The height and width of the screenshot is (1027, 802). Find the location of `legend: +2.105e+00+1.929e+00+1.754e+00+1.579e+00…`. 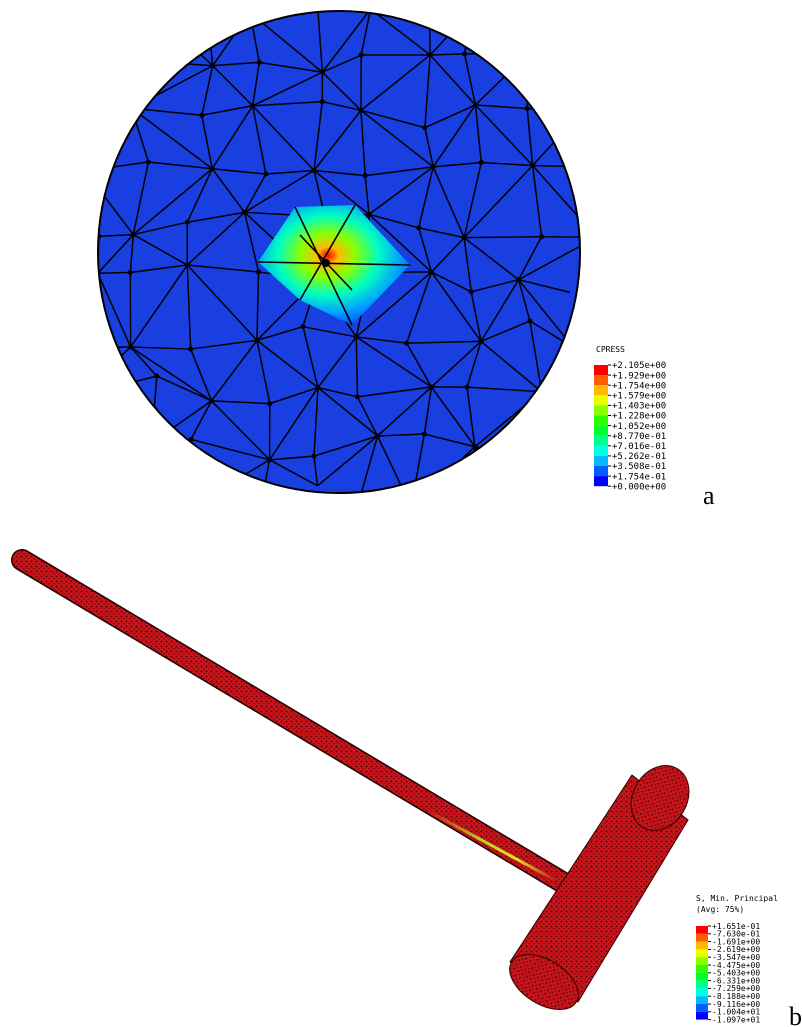

legend: +2.105e+00+1.929e+00+1.754e+00+1.579e+00… is located at coordinates (630, 426).